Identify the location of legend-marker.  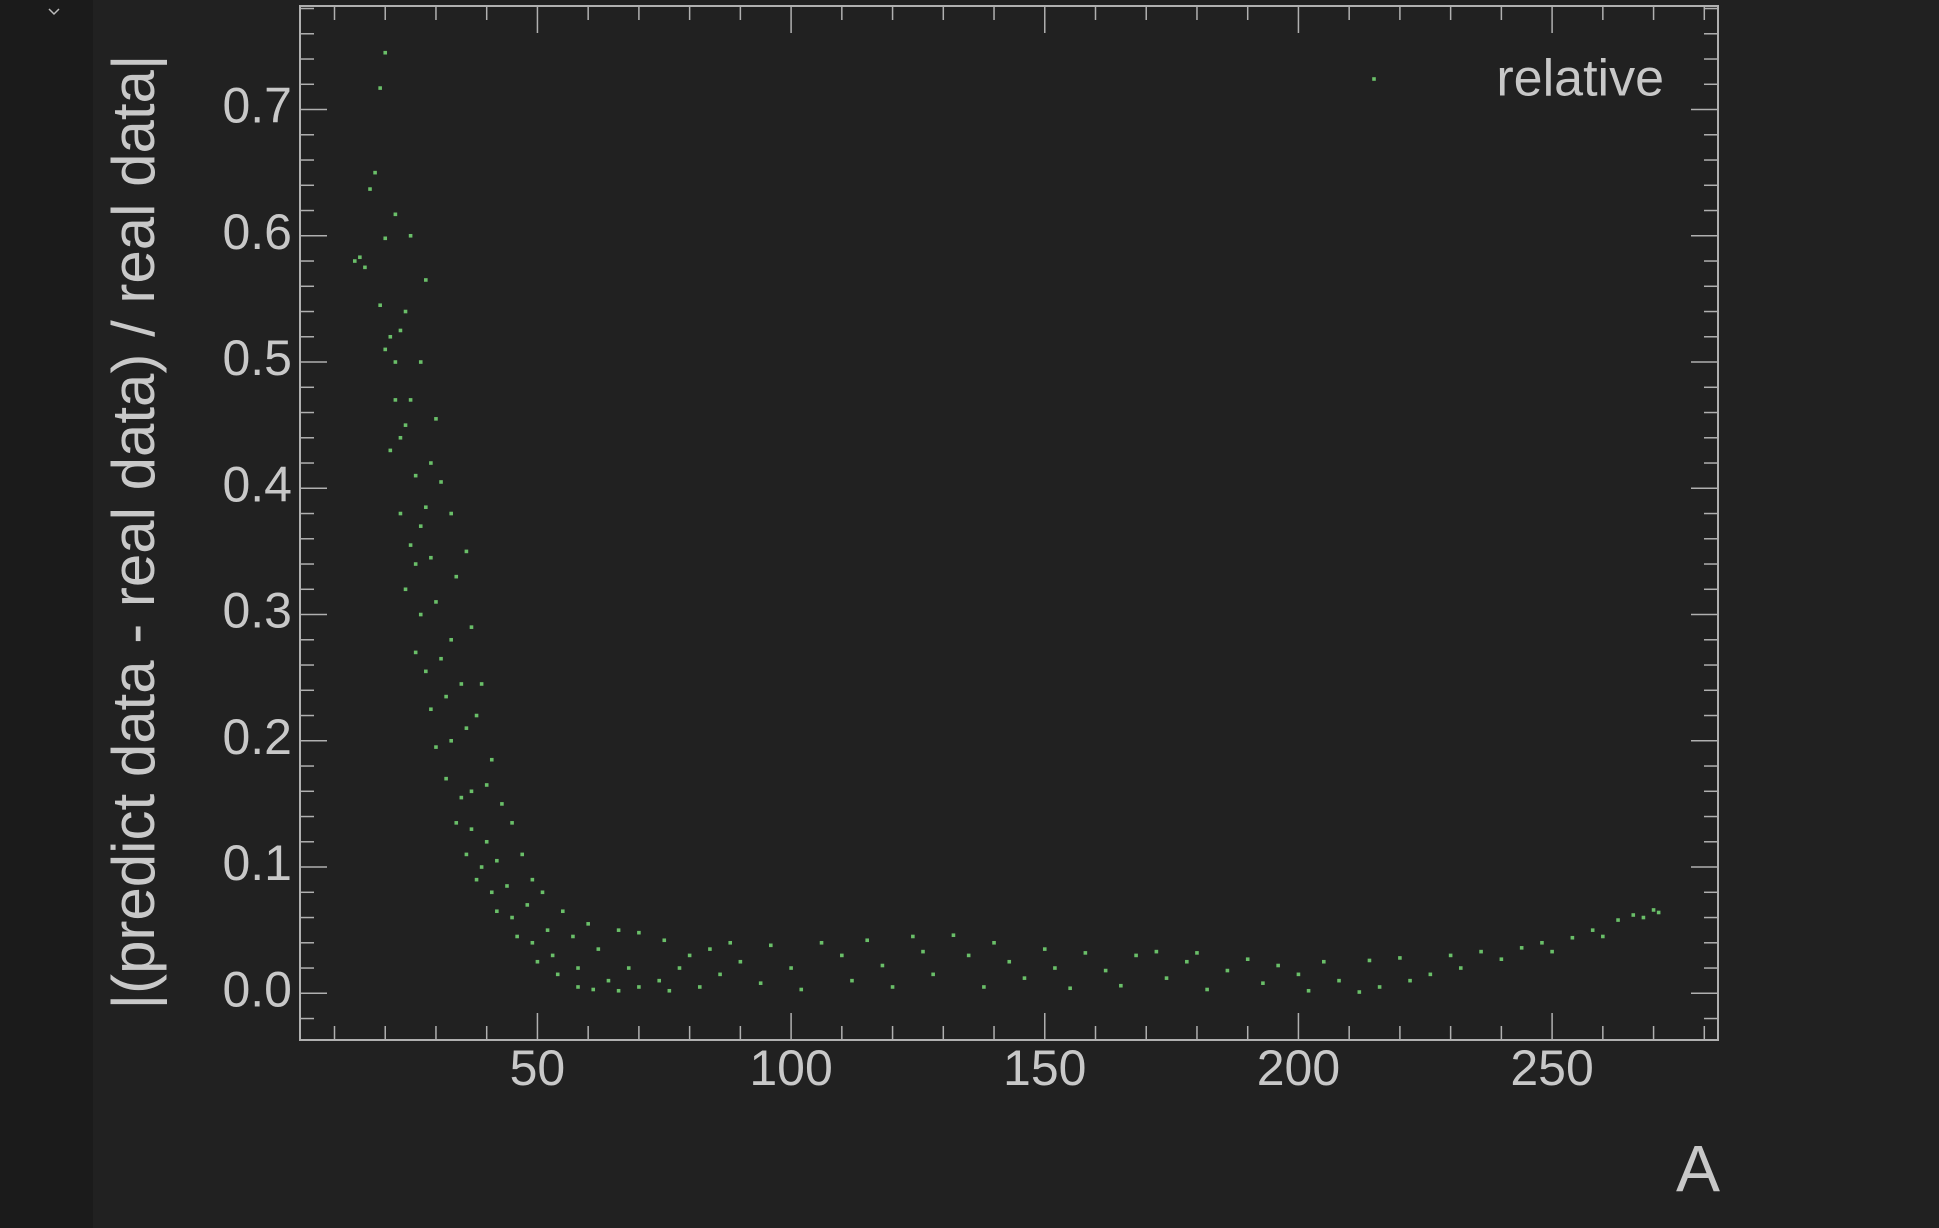
(1374, 79).